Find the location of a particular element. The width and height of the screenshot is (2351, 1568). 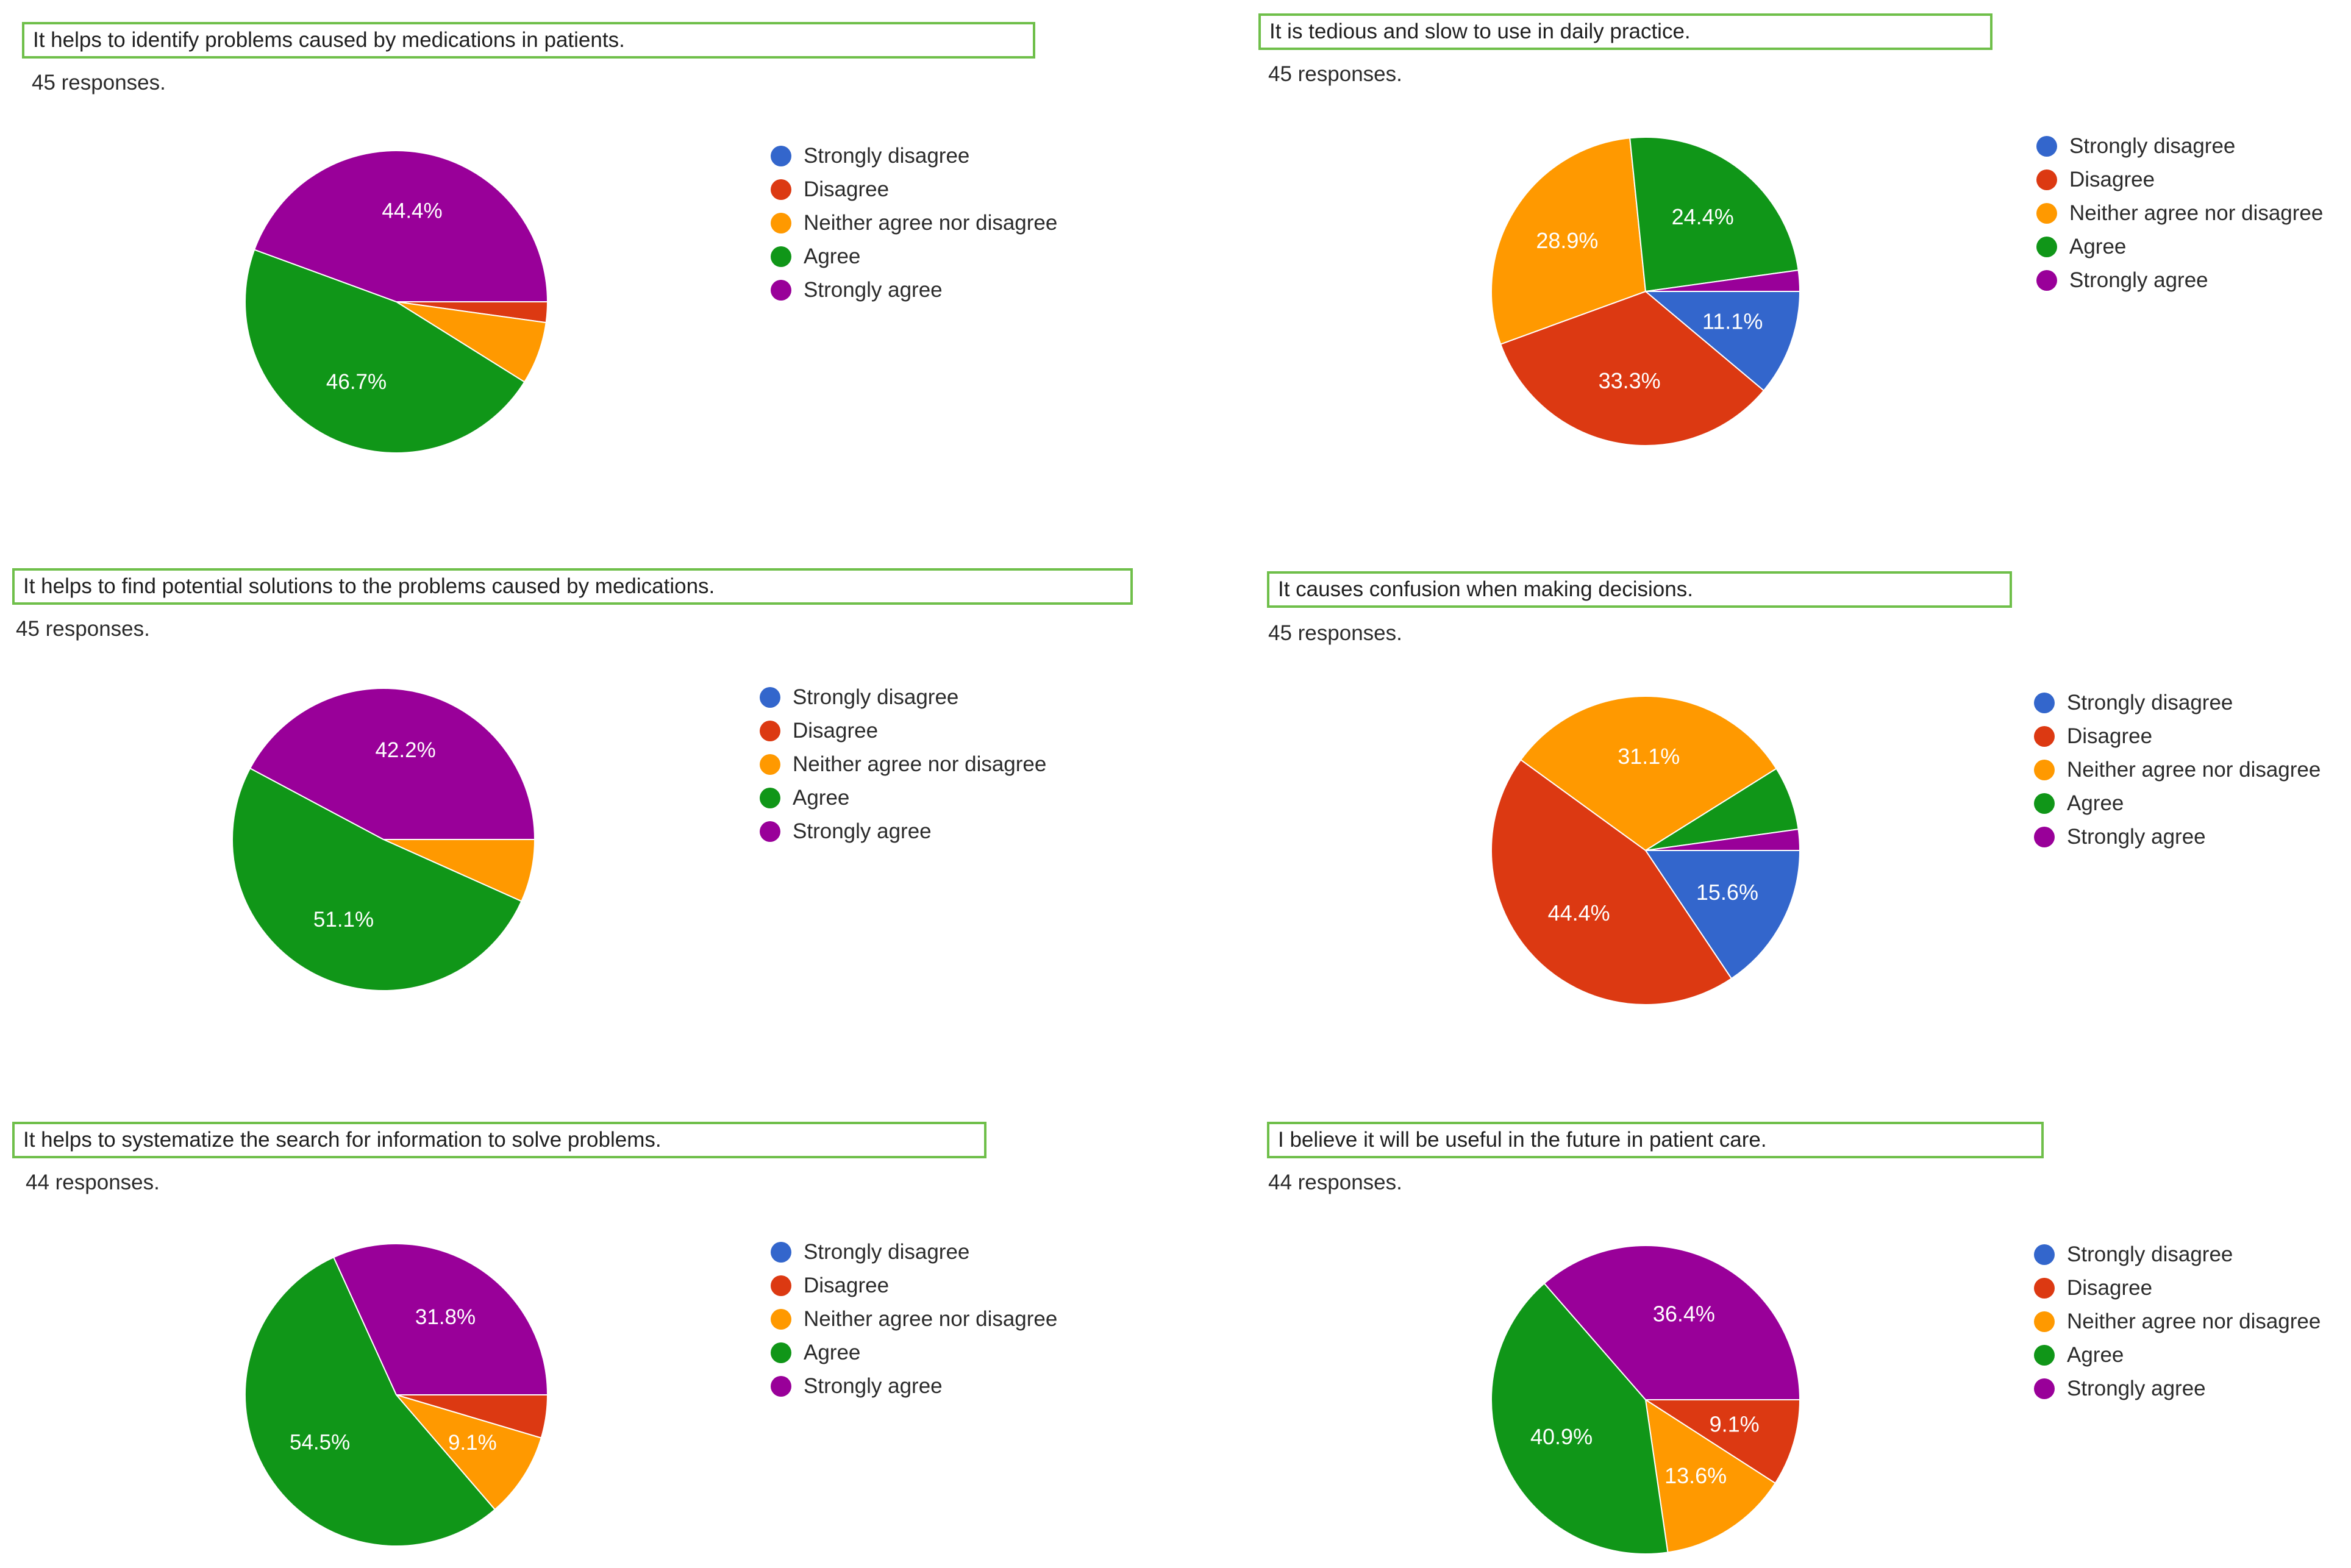

pie-chart: 51.1% 42.2% is located at coordinates (384, 839).